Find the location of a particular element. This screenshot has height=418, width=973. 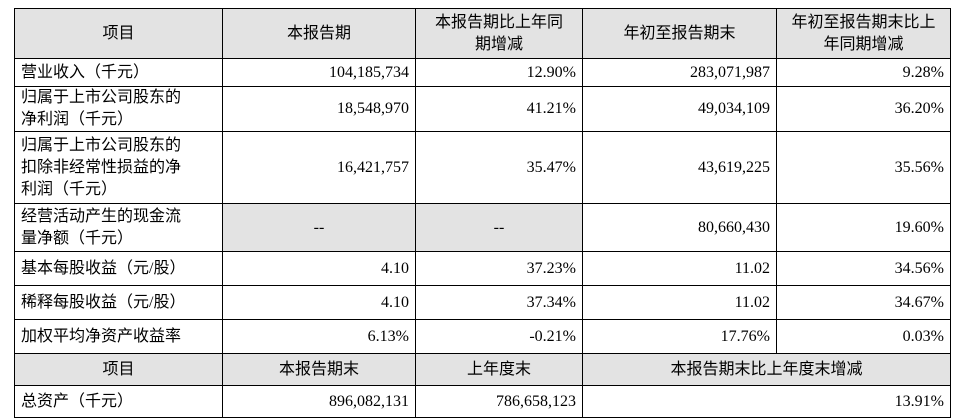

table-cell: 本报告期 is located at coordinates (319, 33).